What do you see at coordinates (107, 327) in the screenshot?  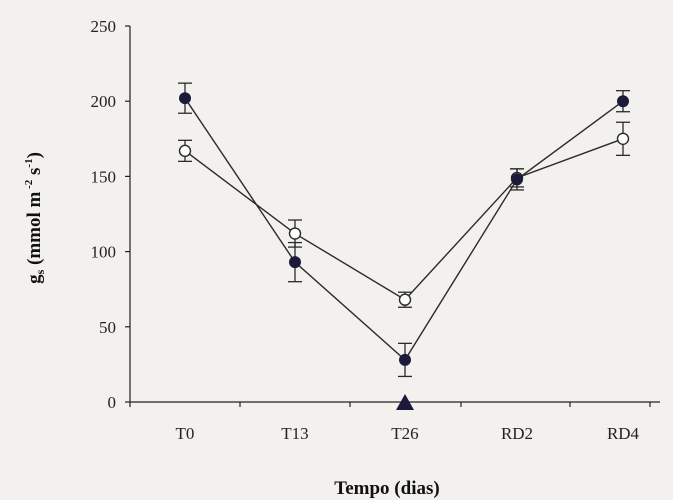 I see `y-tick-label: 50` at bounding box center [107, 327].